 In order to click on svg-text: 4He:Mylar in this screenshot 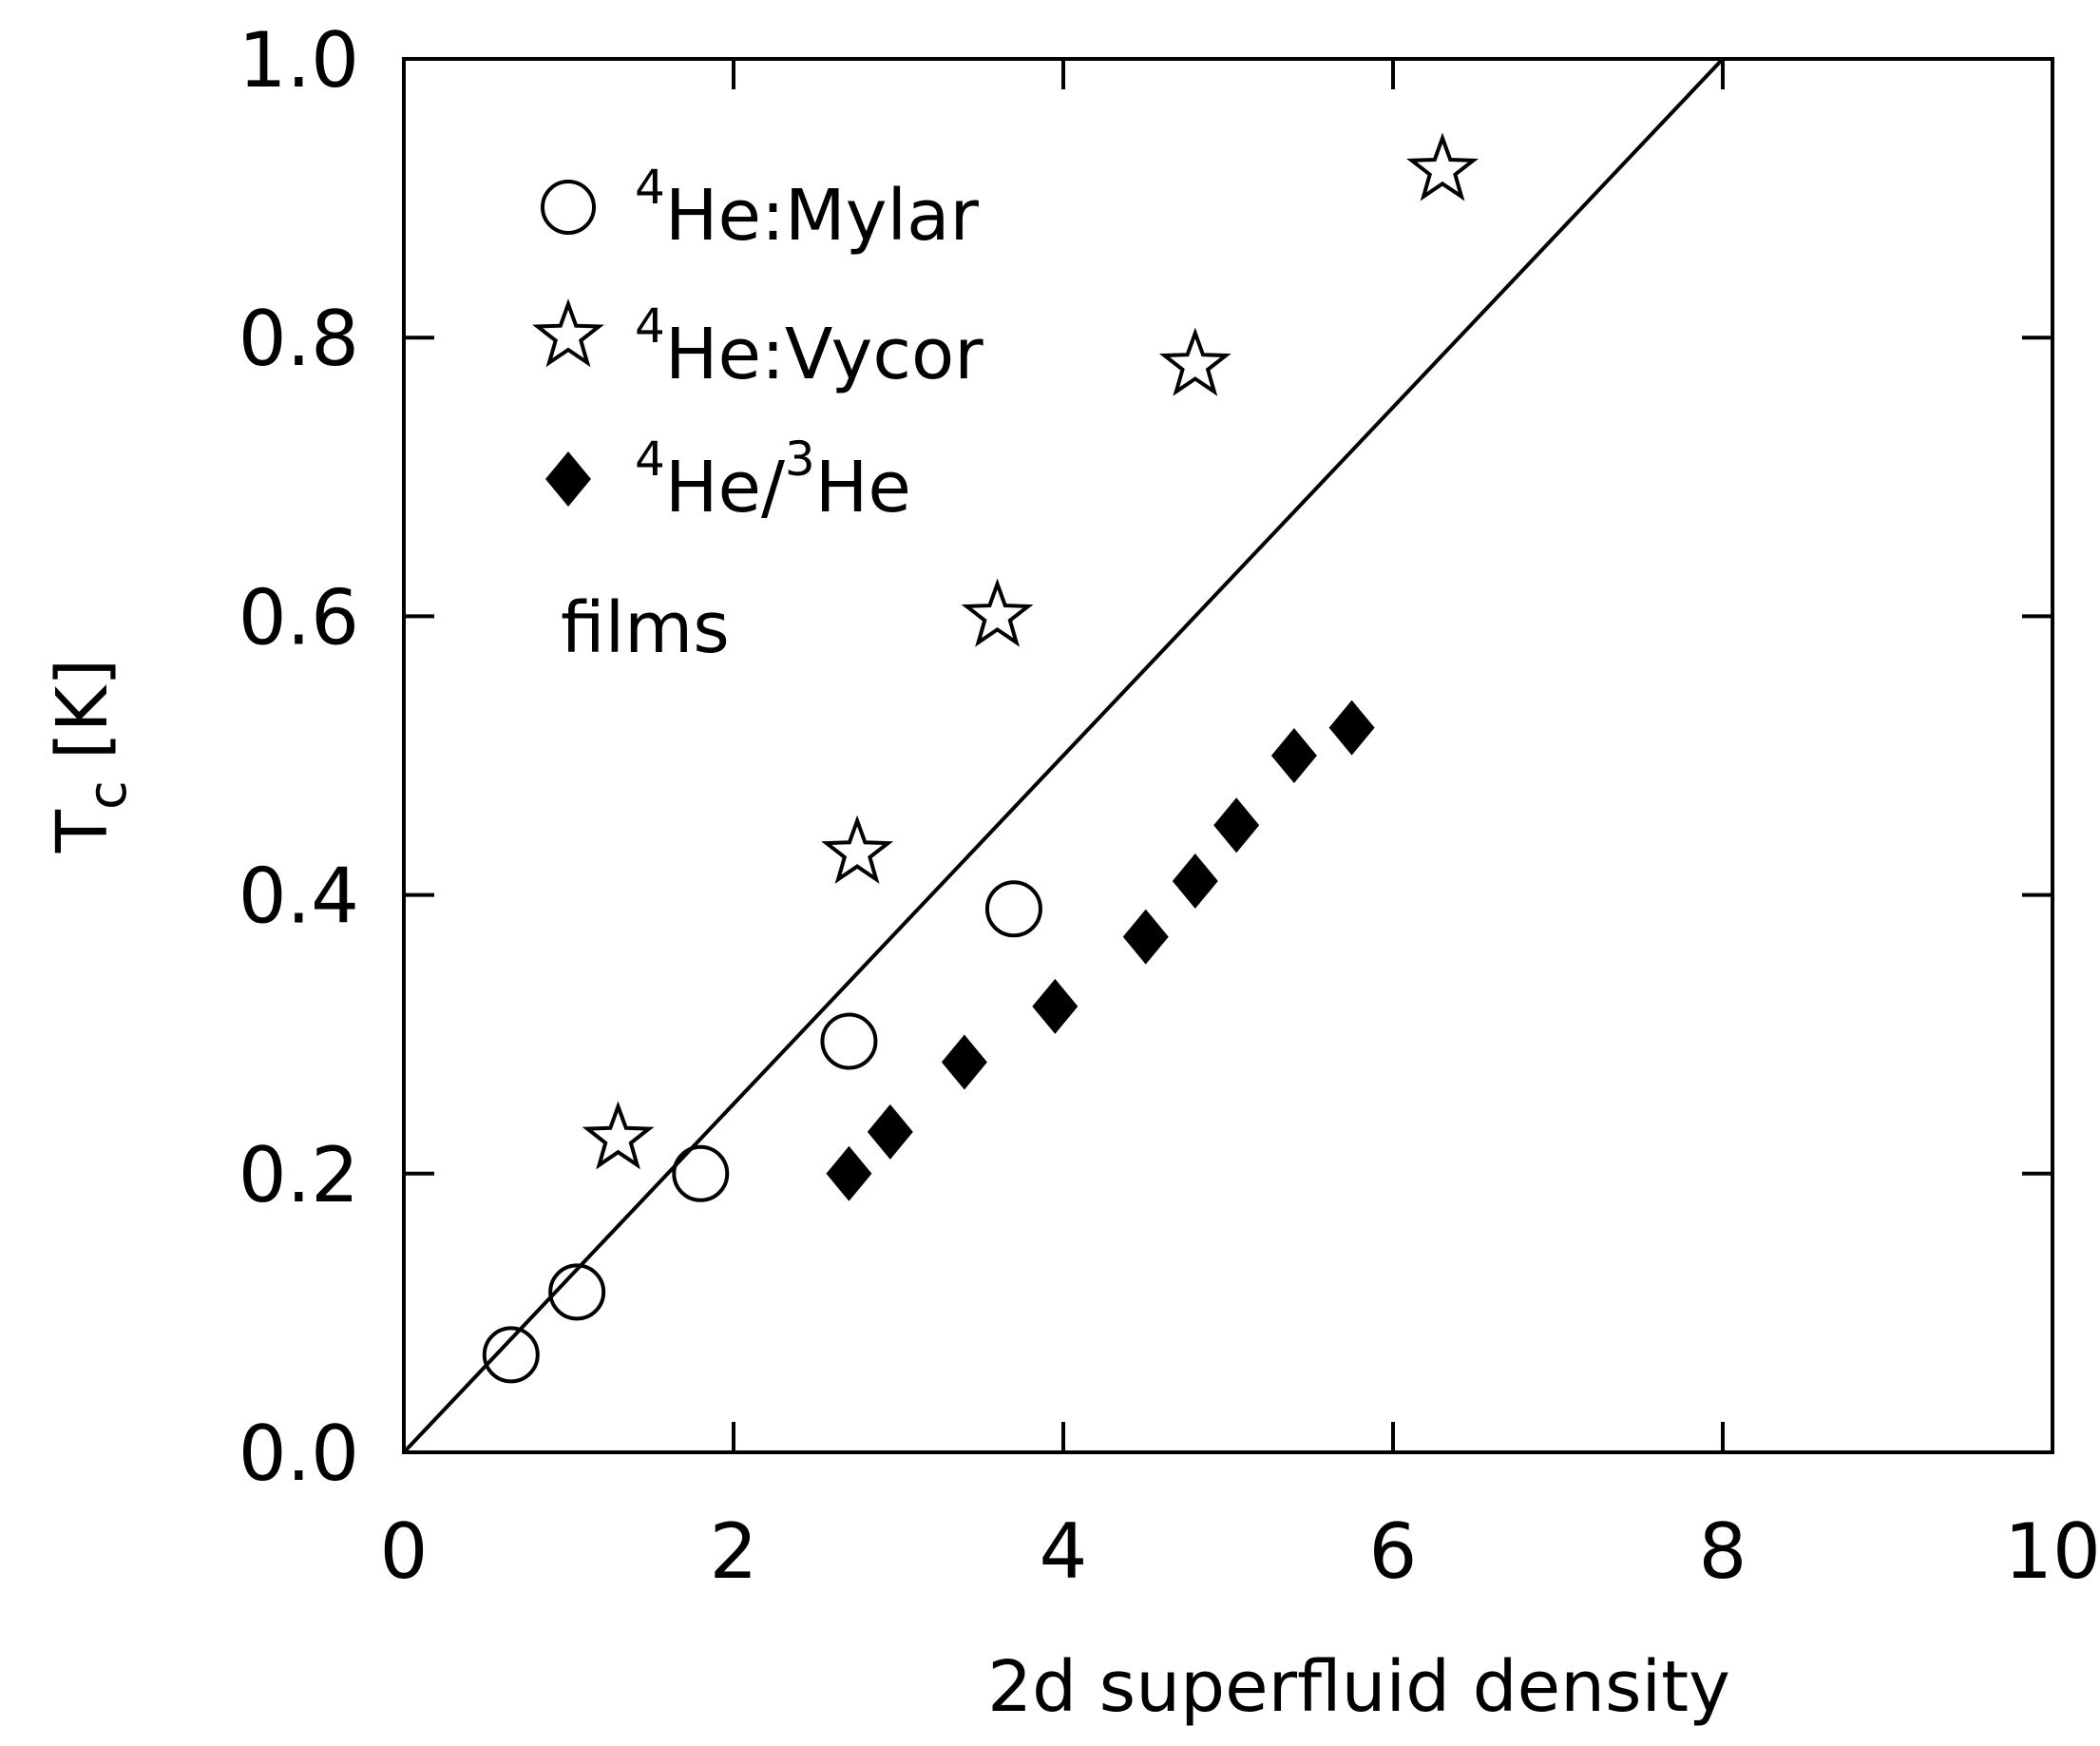, I will do `click(807, 208)`.